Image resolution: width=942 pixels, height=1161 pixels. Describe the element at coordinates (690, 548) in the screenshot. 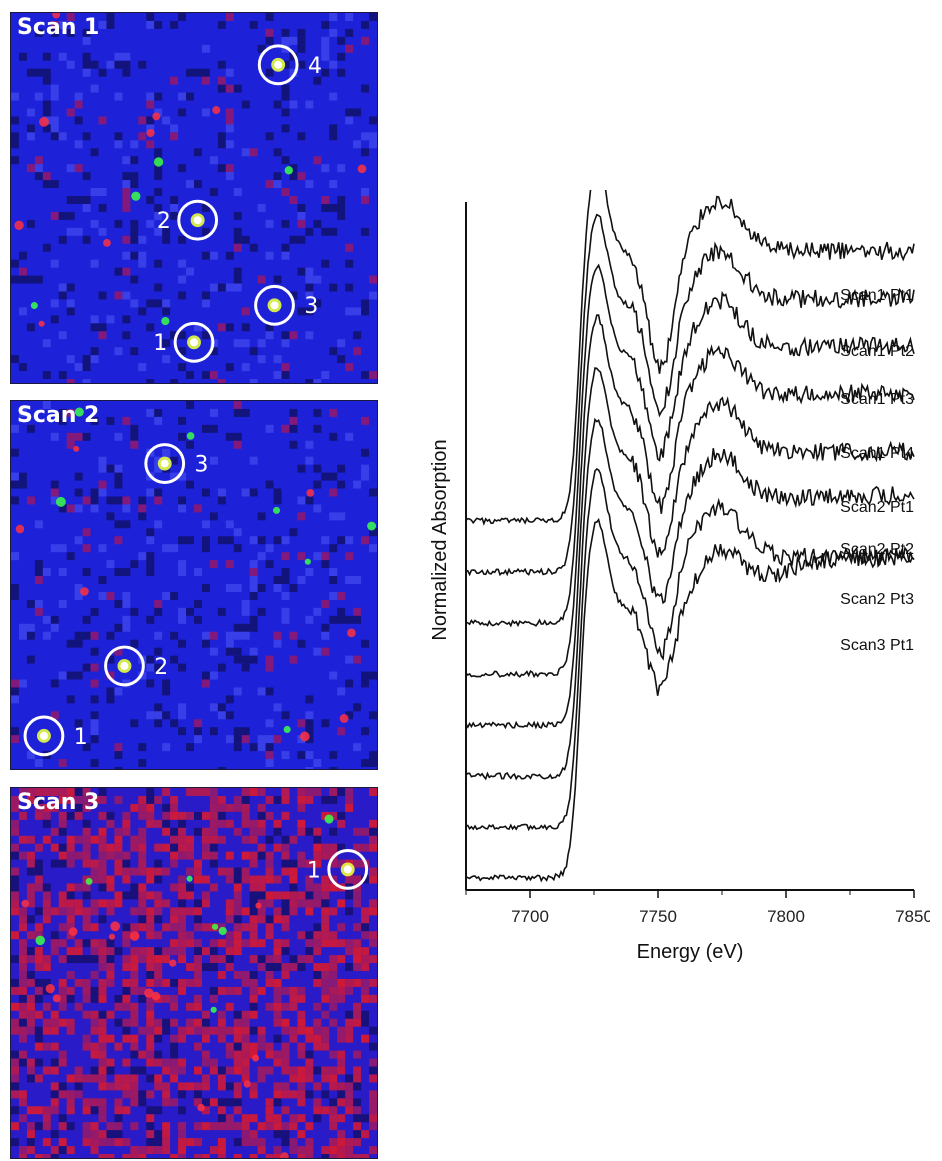

I see `series-line` at that location.